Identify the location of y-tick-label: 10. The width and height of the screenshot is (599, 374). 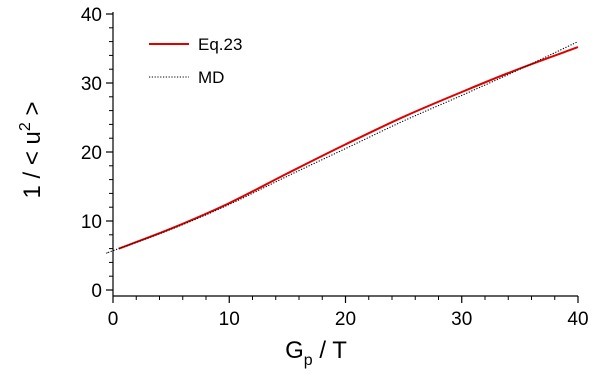
(91, 222).